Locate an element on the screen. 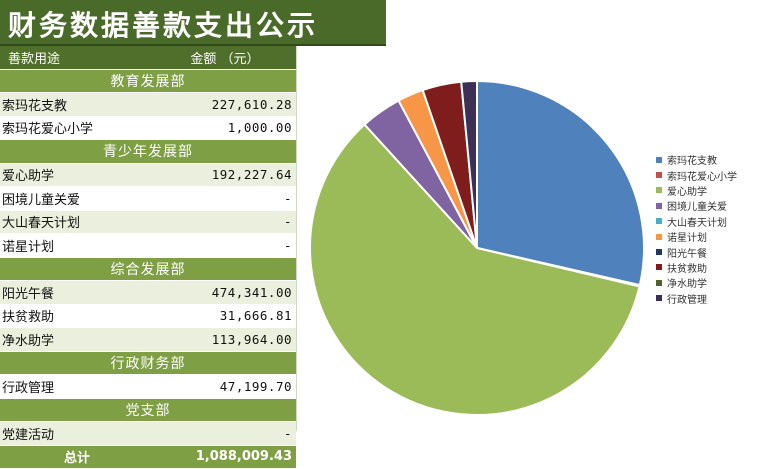 Image resolution: width=764 pixels, height=469 pixels. page-title: 财务数据善款支出公示 is located at coordinates (163, 24).